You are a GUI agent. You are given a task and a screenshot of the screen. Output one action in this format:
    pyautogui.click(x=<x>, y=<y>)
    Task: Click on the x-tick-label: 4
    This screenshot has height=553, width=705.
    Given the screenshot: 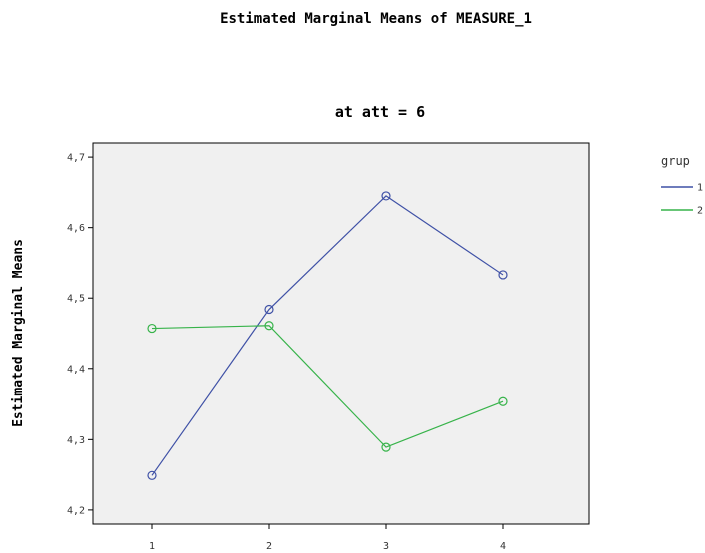 What is the action you would take?
    pyautogui.click(x=503, y=546)
    